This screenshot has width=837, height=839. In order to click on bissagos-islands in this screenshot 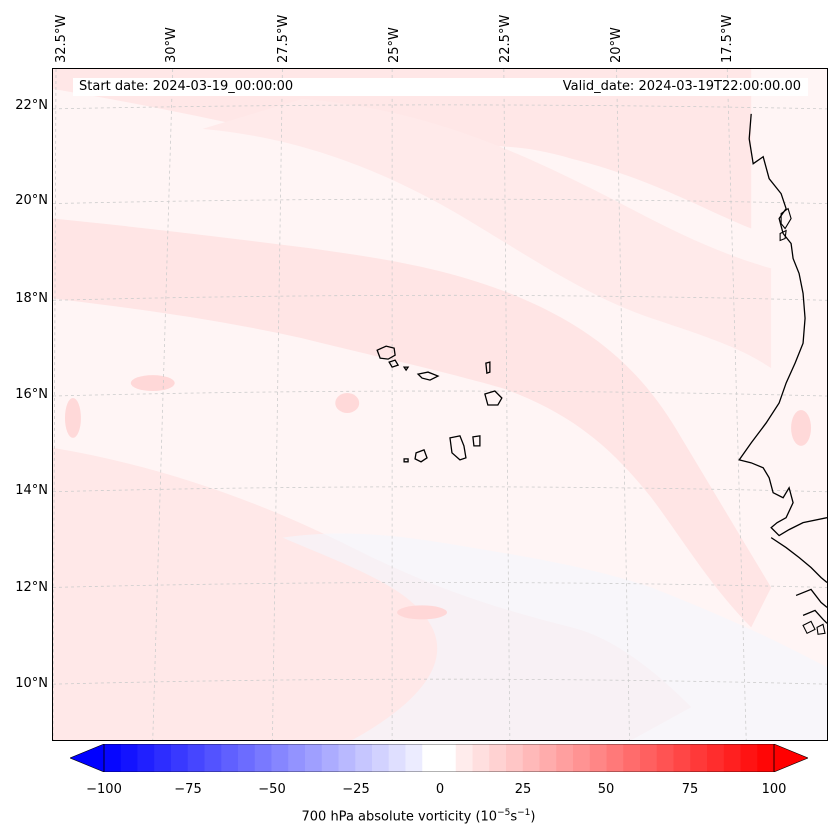, I will do `click(814, 627)`.